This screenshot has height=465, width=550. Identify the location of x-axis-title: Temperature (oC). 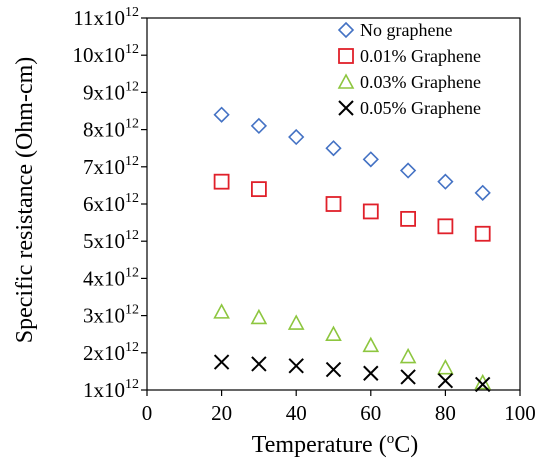
(335, 444).